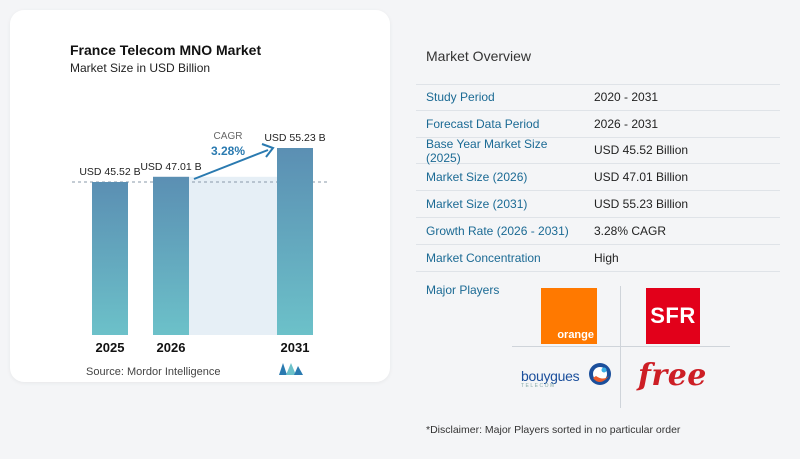 The height and width of the screenshot is (459, 800). Describe the element at coordinates (626, 97) in the screenshot. I see `row-value: 2020 - 2031` at that location.